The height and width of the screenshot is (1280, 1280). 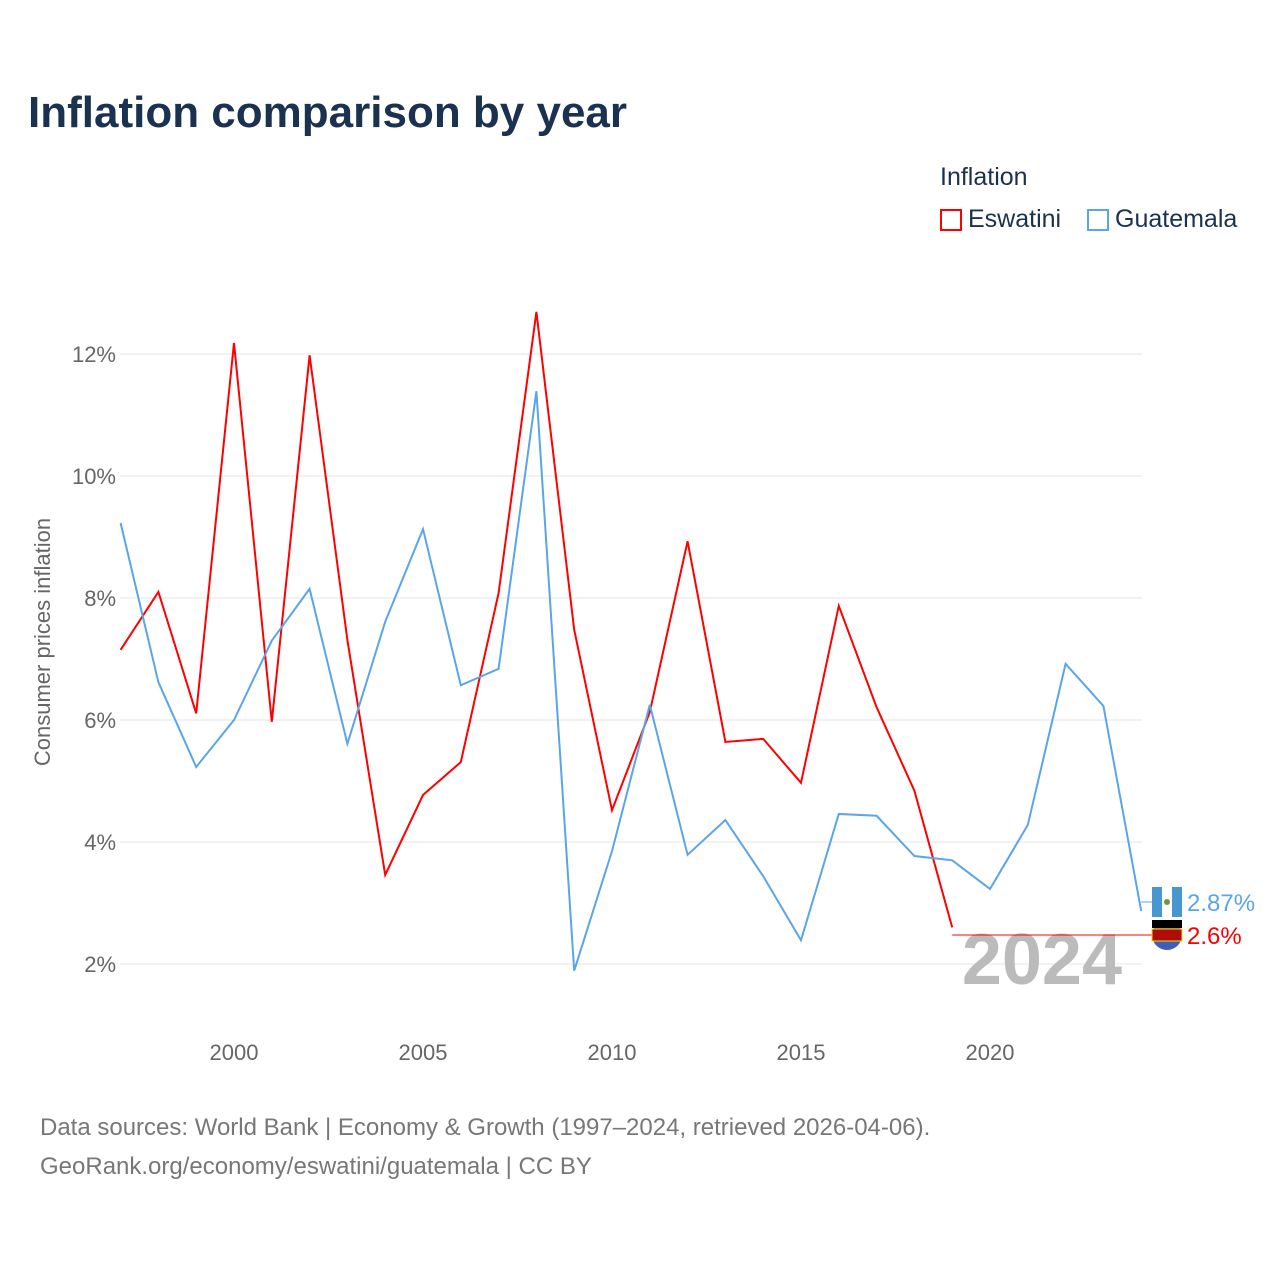 I want to click on y-tick-label: 10%, so click(x=94, y=476).